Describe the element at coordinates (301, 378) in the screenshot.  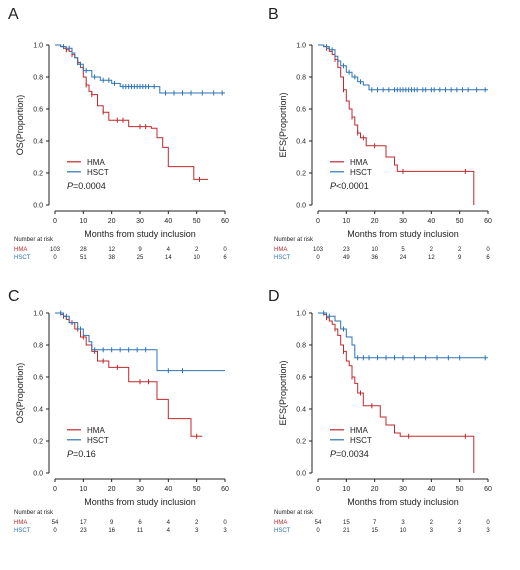
I see `y-tick-label: 0.6` at that location.